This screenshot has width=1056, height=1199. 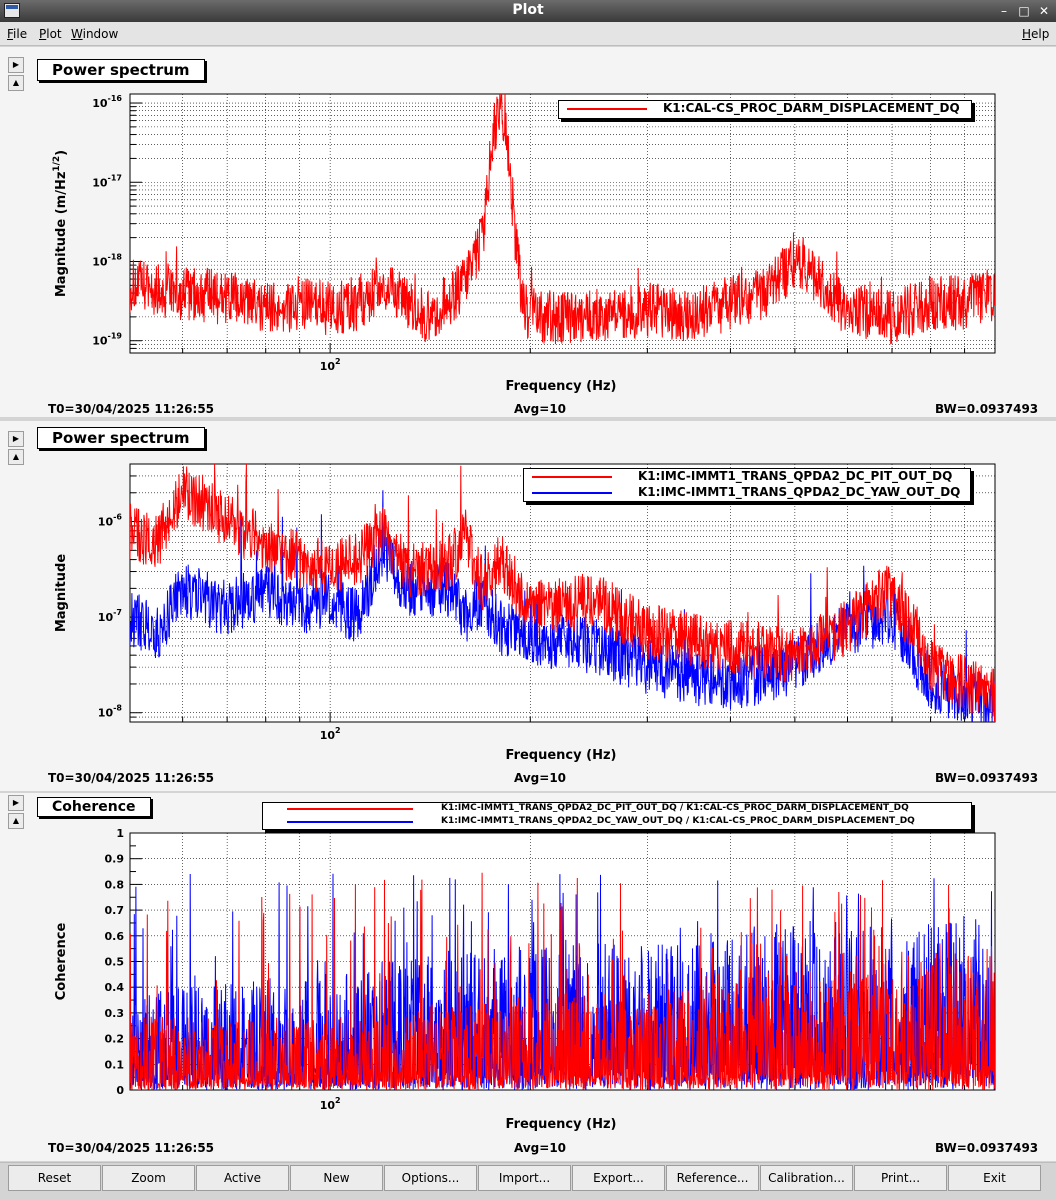 What do you see at coordinates (117, 708) in the screenshot?
I see `y-tick-exp: -8` at bounding box center [117, 708].